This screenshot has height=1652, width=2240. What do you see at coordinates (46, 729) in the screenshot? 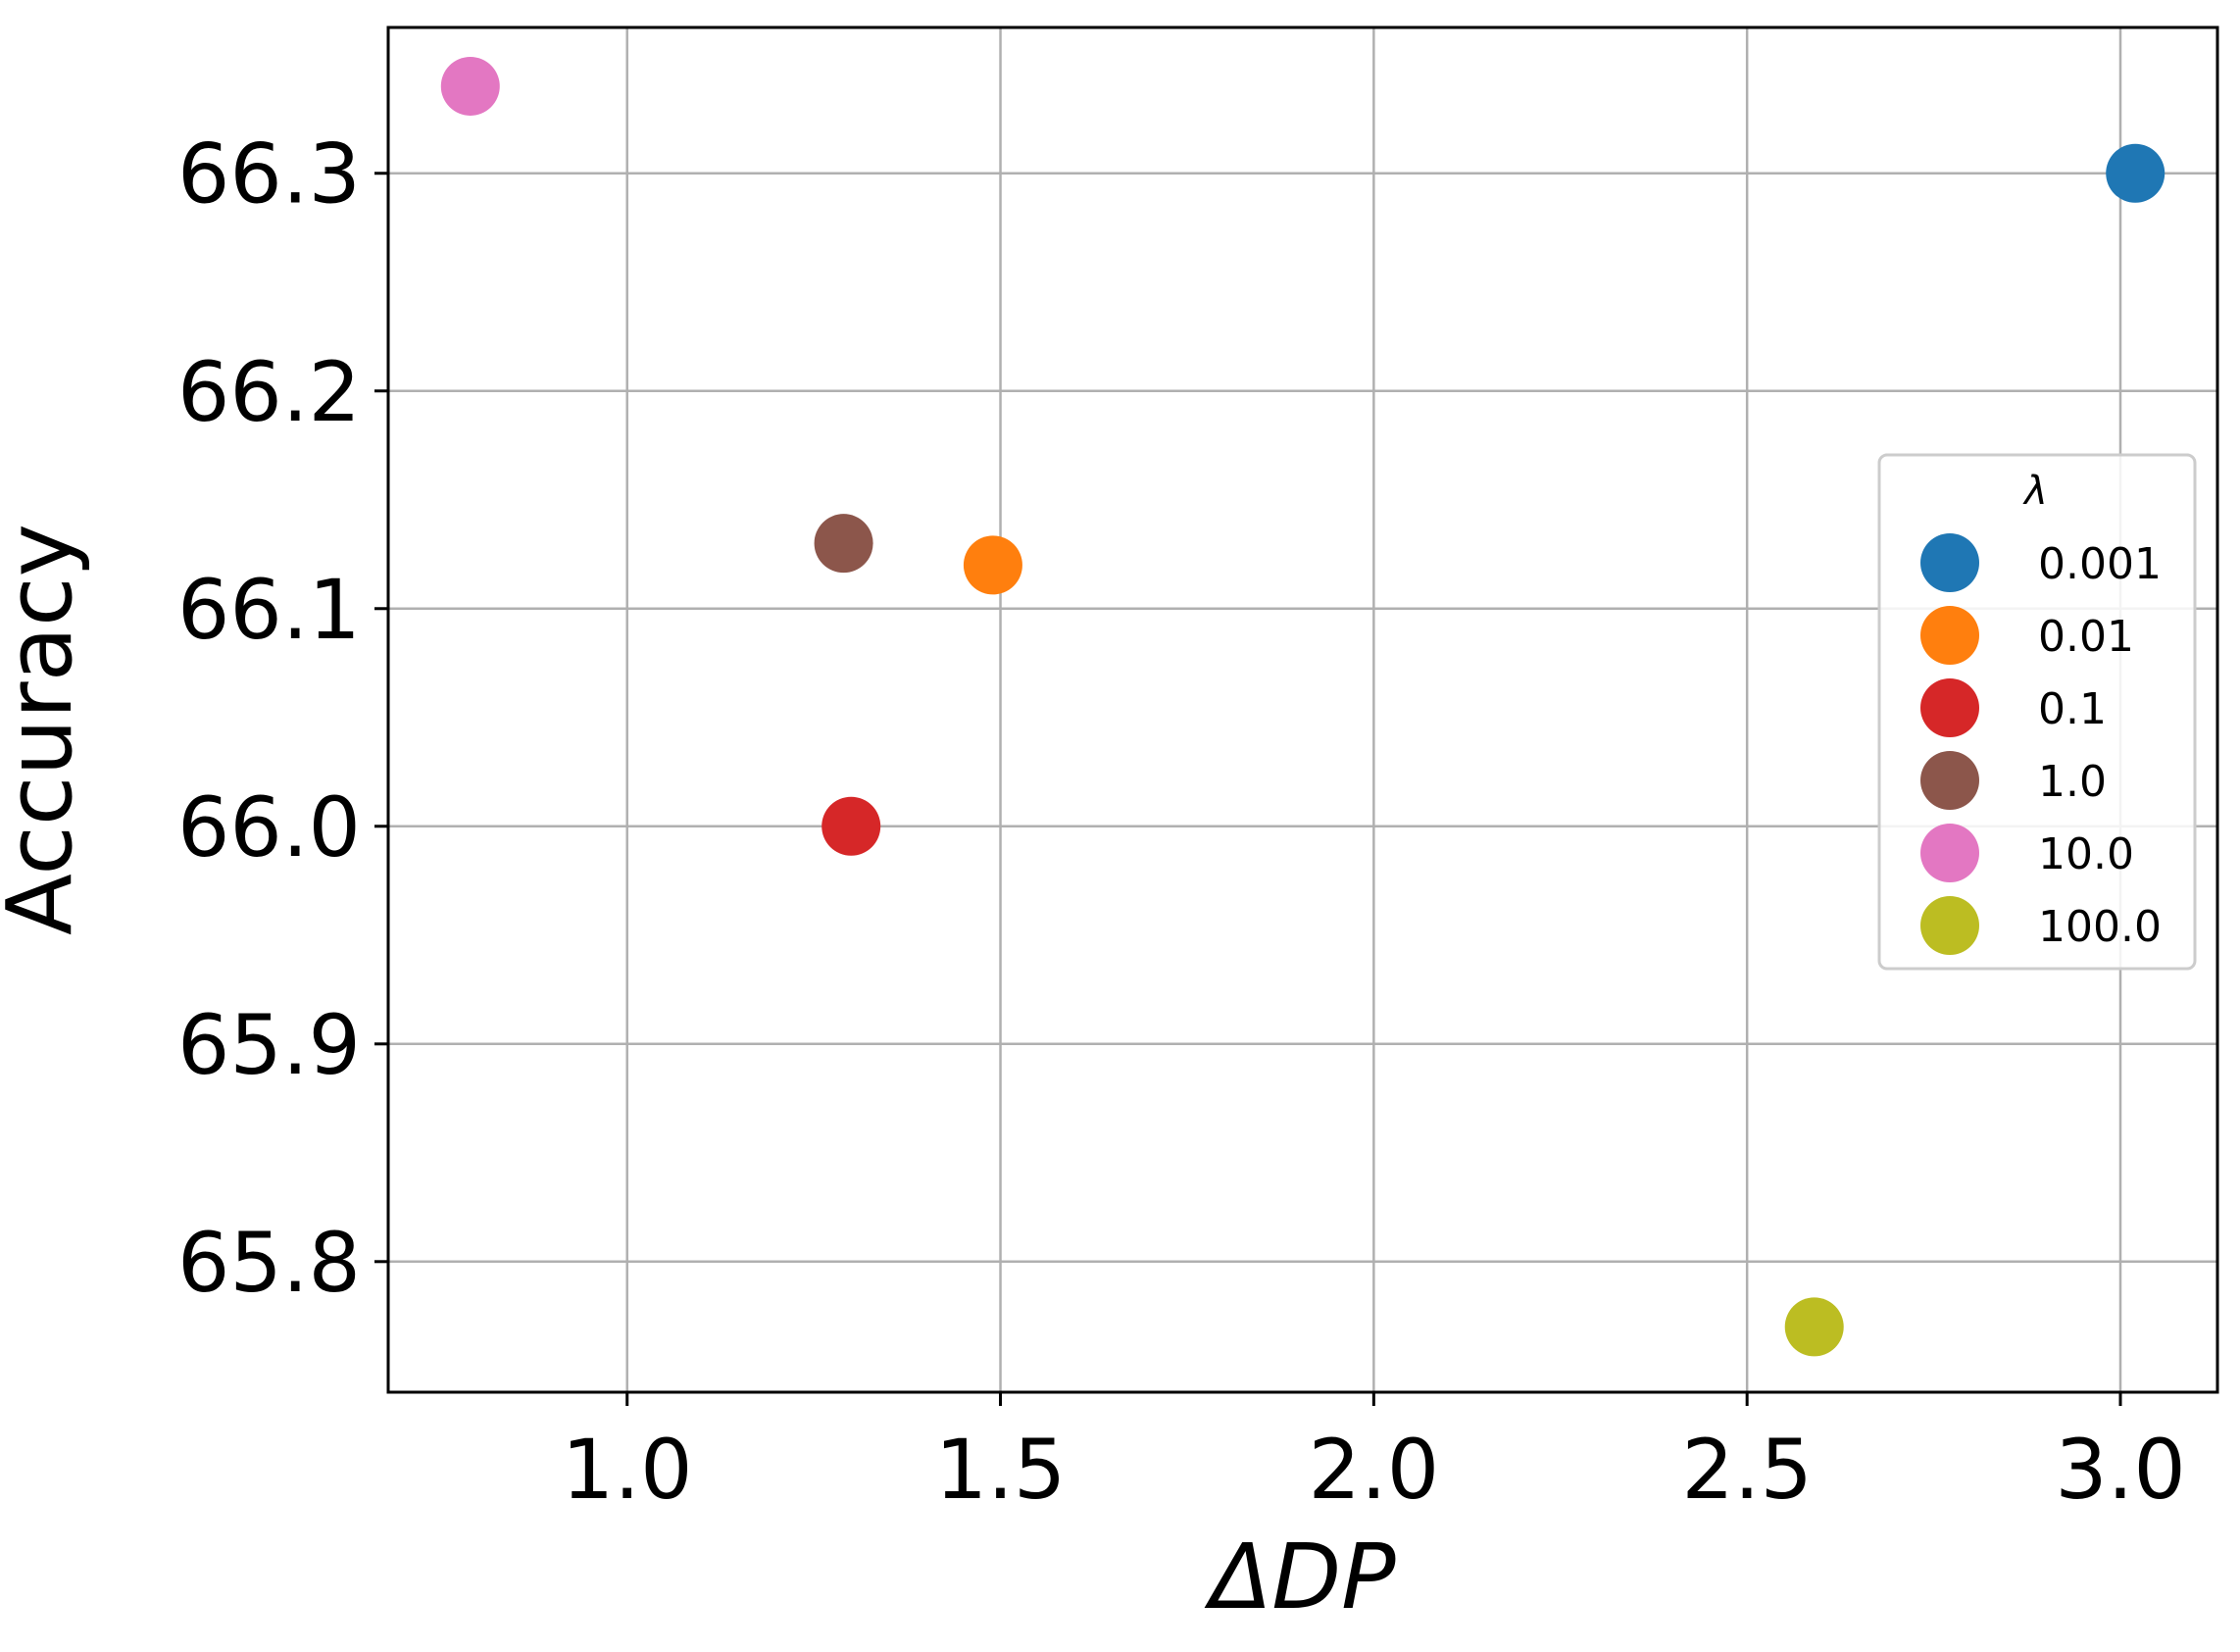
I see `y-axis-title: Accuracy` at bounding box center [46, 729].